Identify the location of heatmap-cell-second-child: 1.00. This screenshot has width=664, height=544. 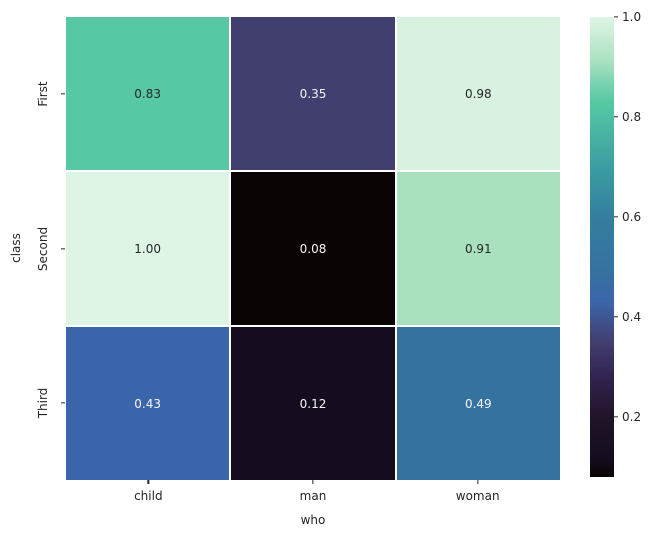
(148, 248).